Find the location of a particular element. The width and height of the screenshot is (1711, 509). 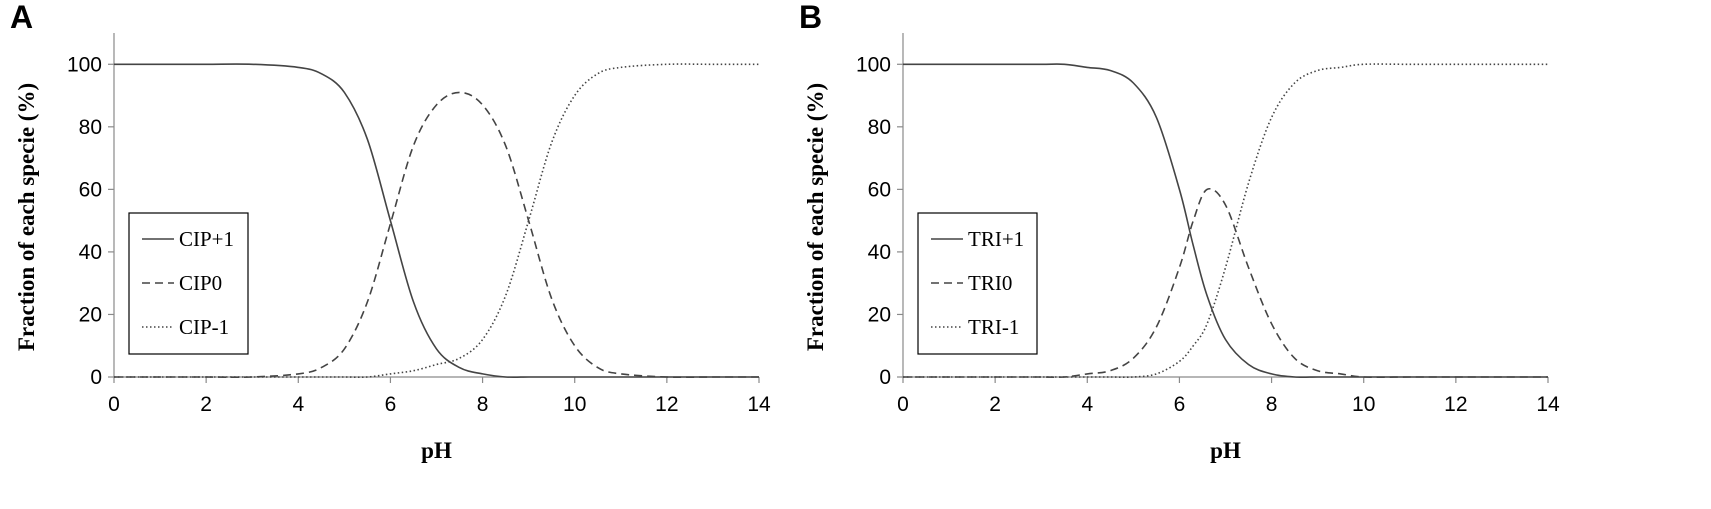

panel-label: A is located at coordinates (21, 17).